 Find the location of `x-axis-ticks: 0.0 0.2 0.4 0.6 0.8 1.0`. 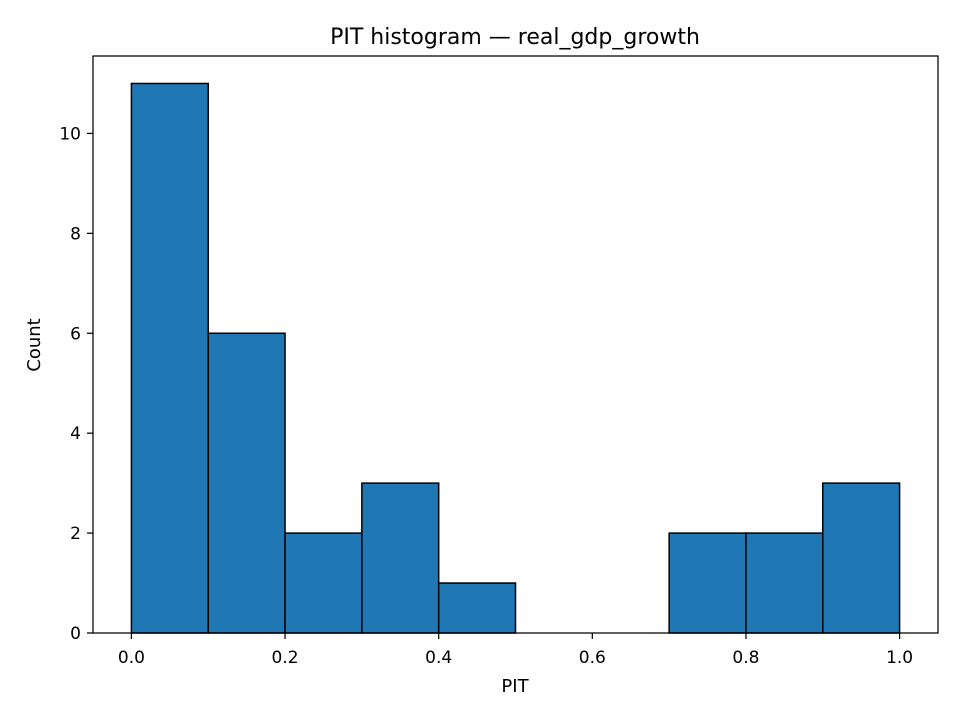

x-axis-ticks: 0.0 0.2 0.4 0.6 0.8 1.0 is located at coordinates (515, 650).